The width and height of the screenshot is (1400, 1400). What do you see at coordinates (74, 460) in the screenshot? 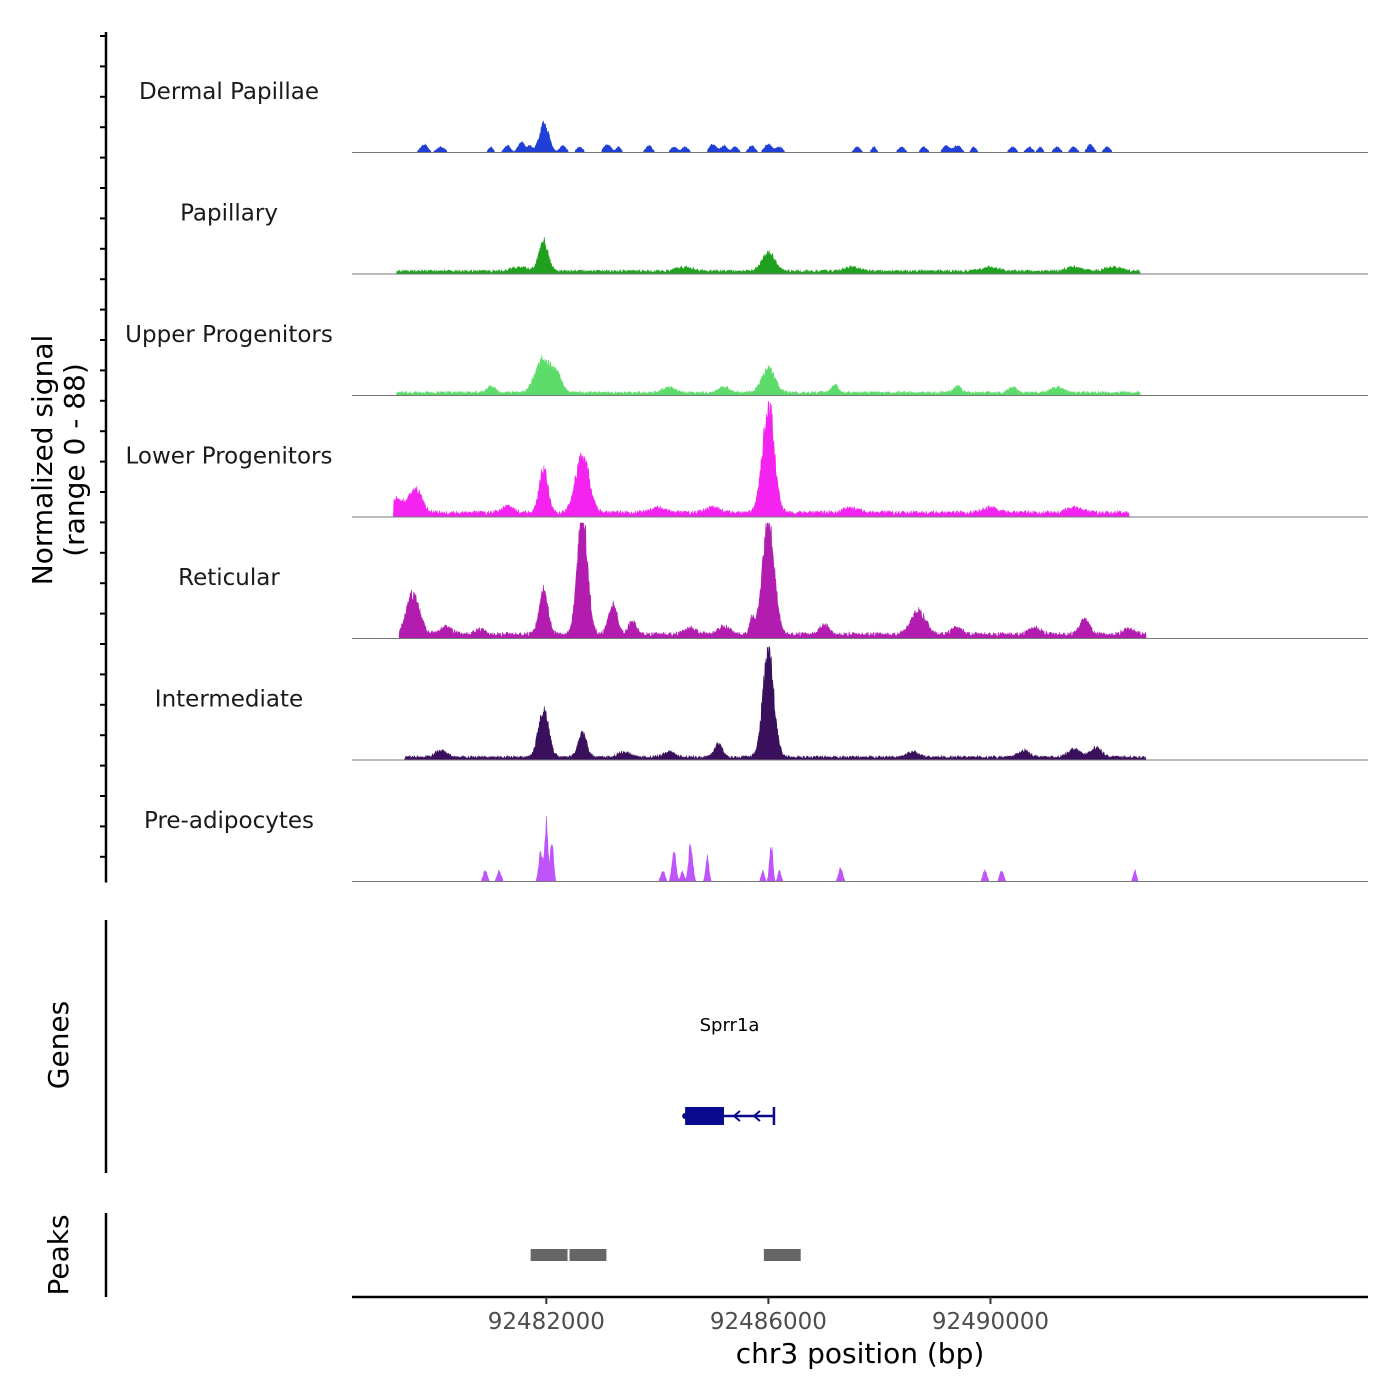
I see `y-axis-title-line2: (range 0 - 88)` at bounding box center [74, 460].